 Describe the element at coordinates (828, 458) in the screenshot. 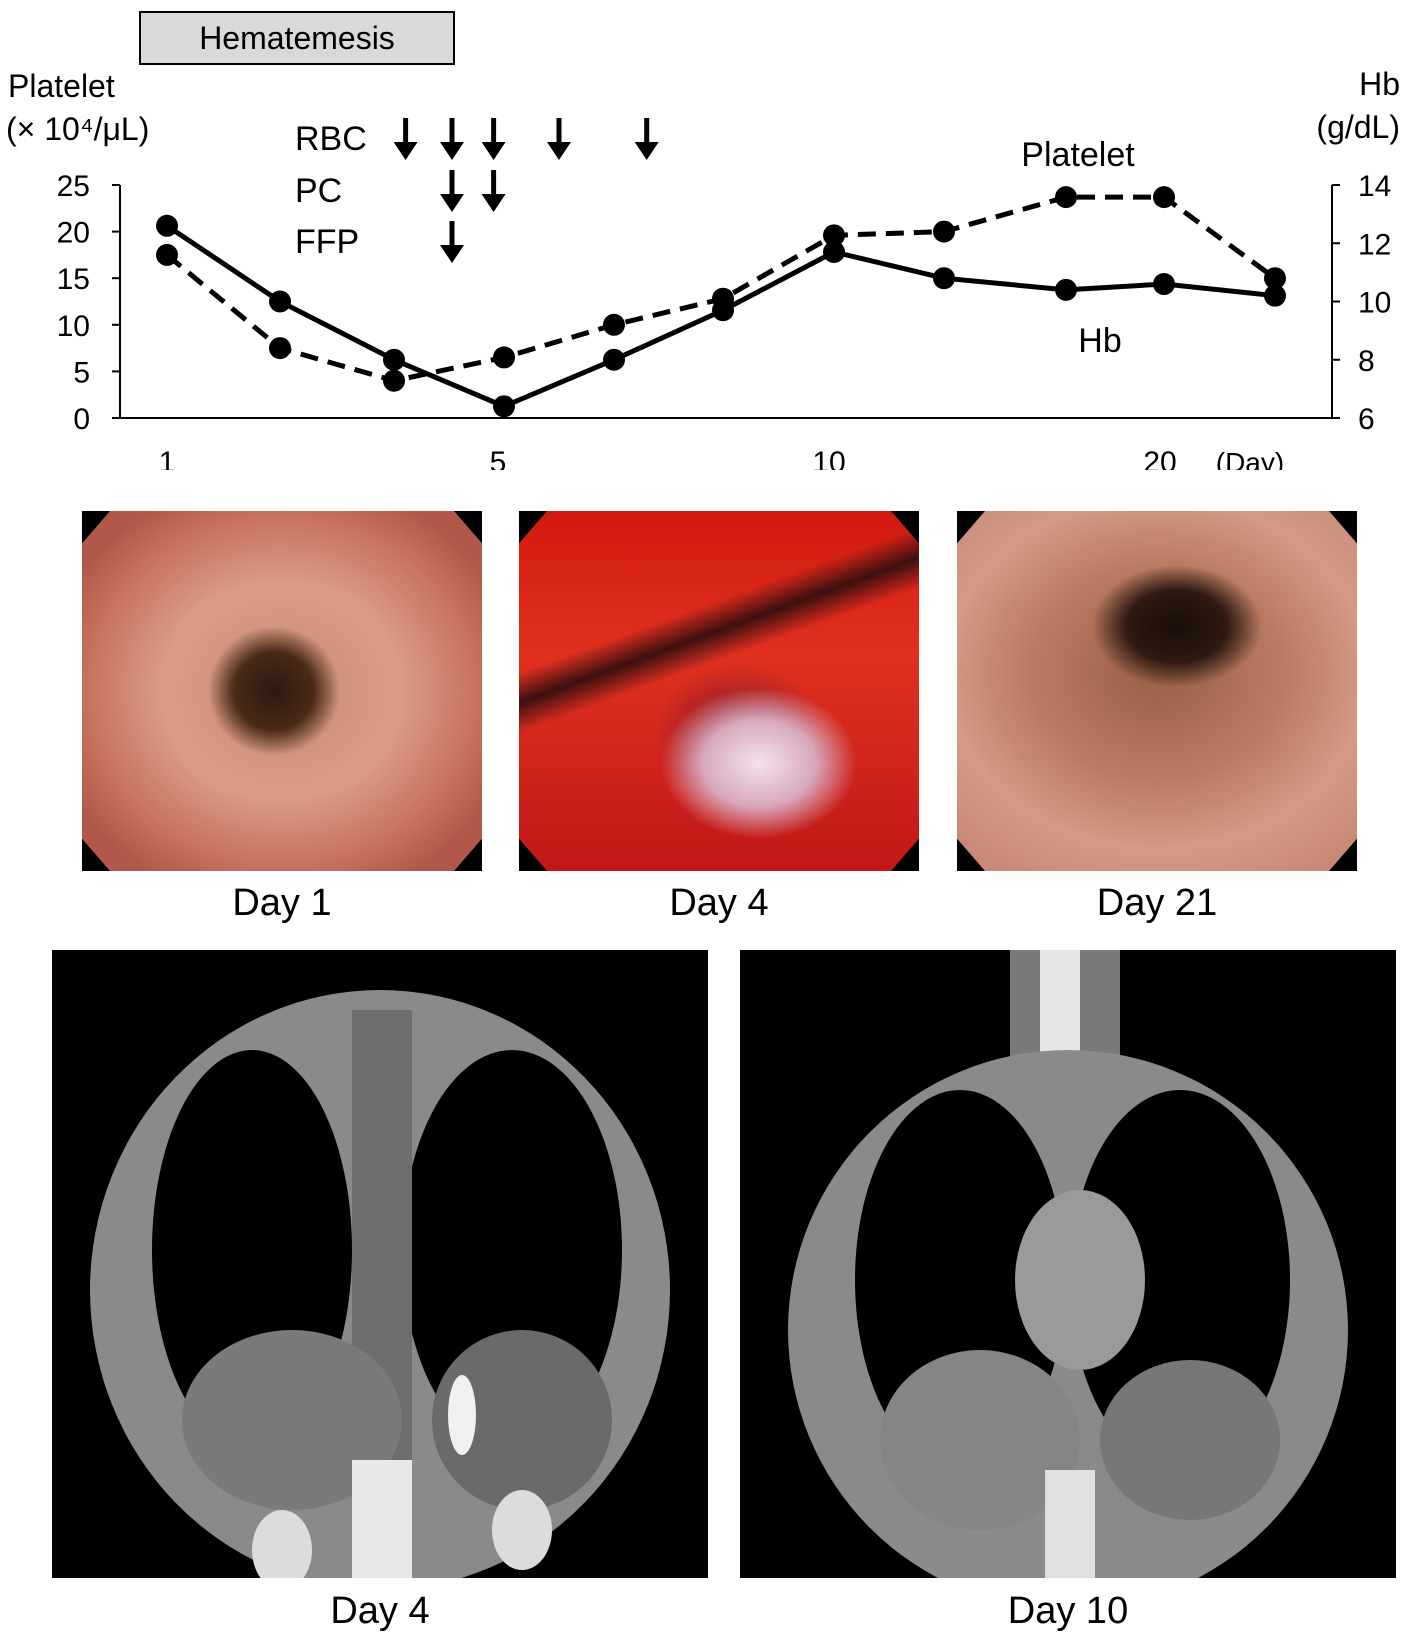

I see `x-tick-label: 10` at that location.